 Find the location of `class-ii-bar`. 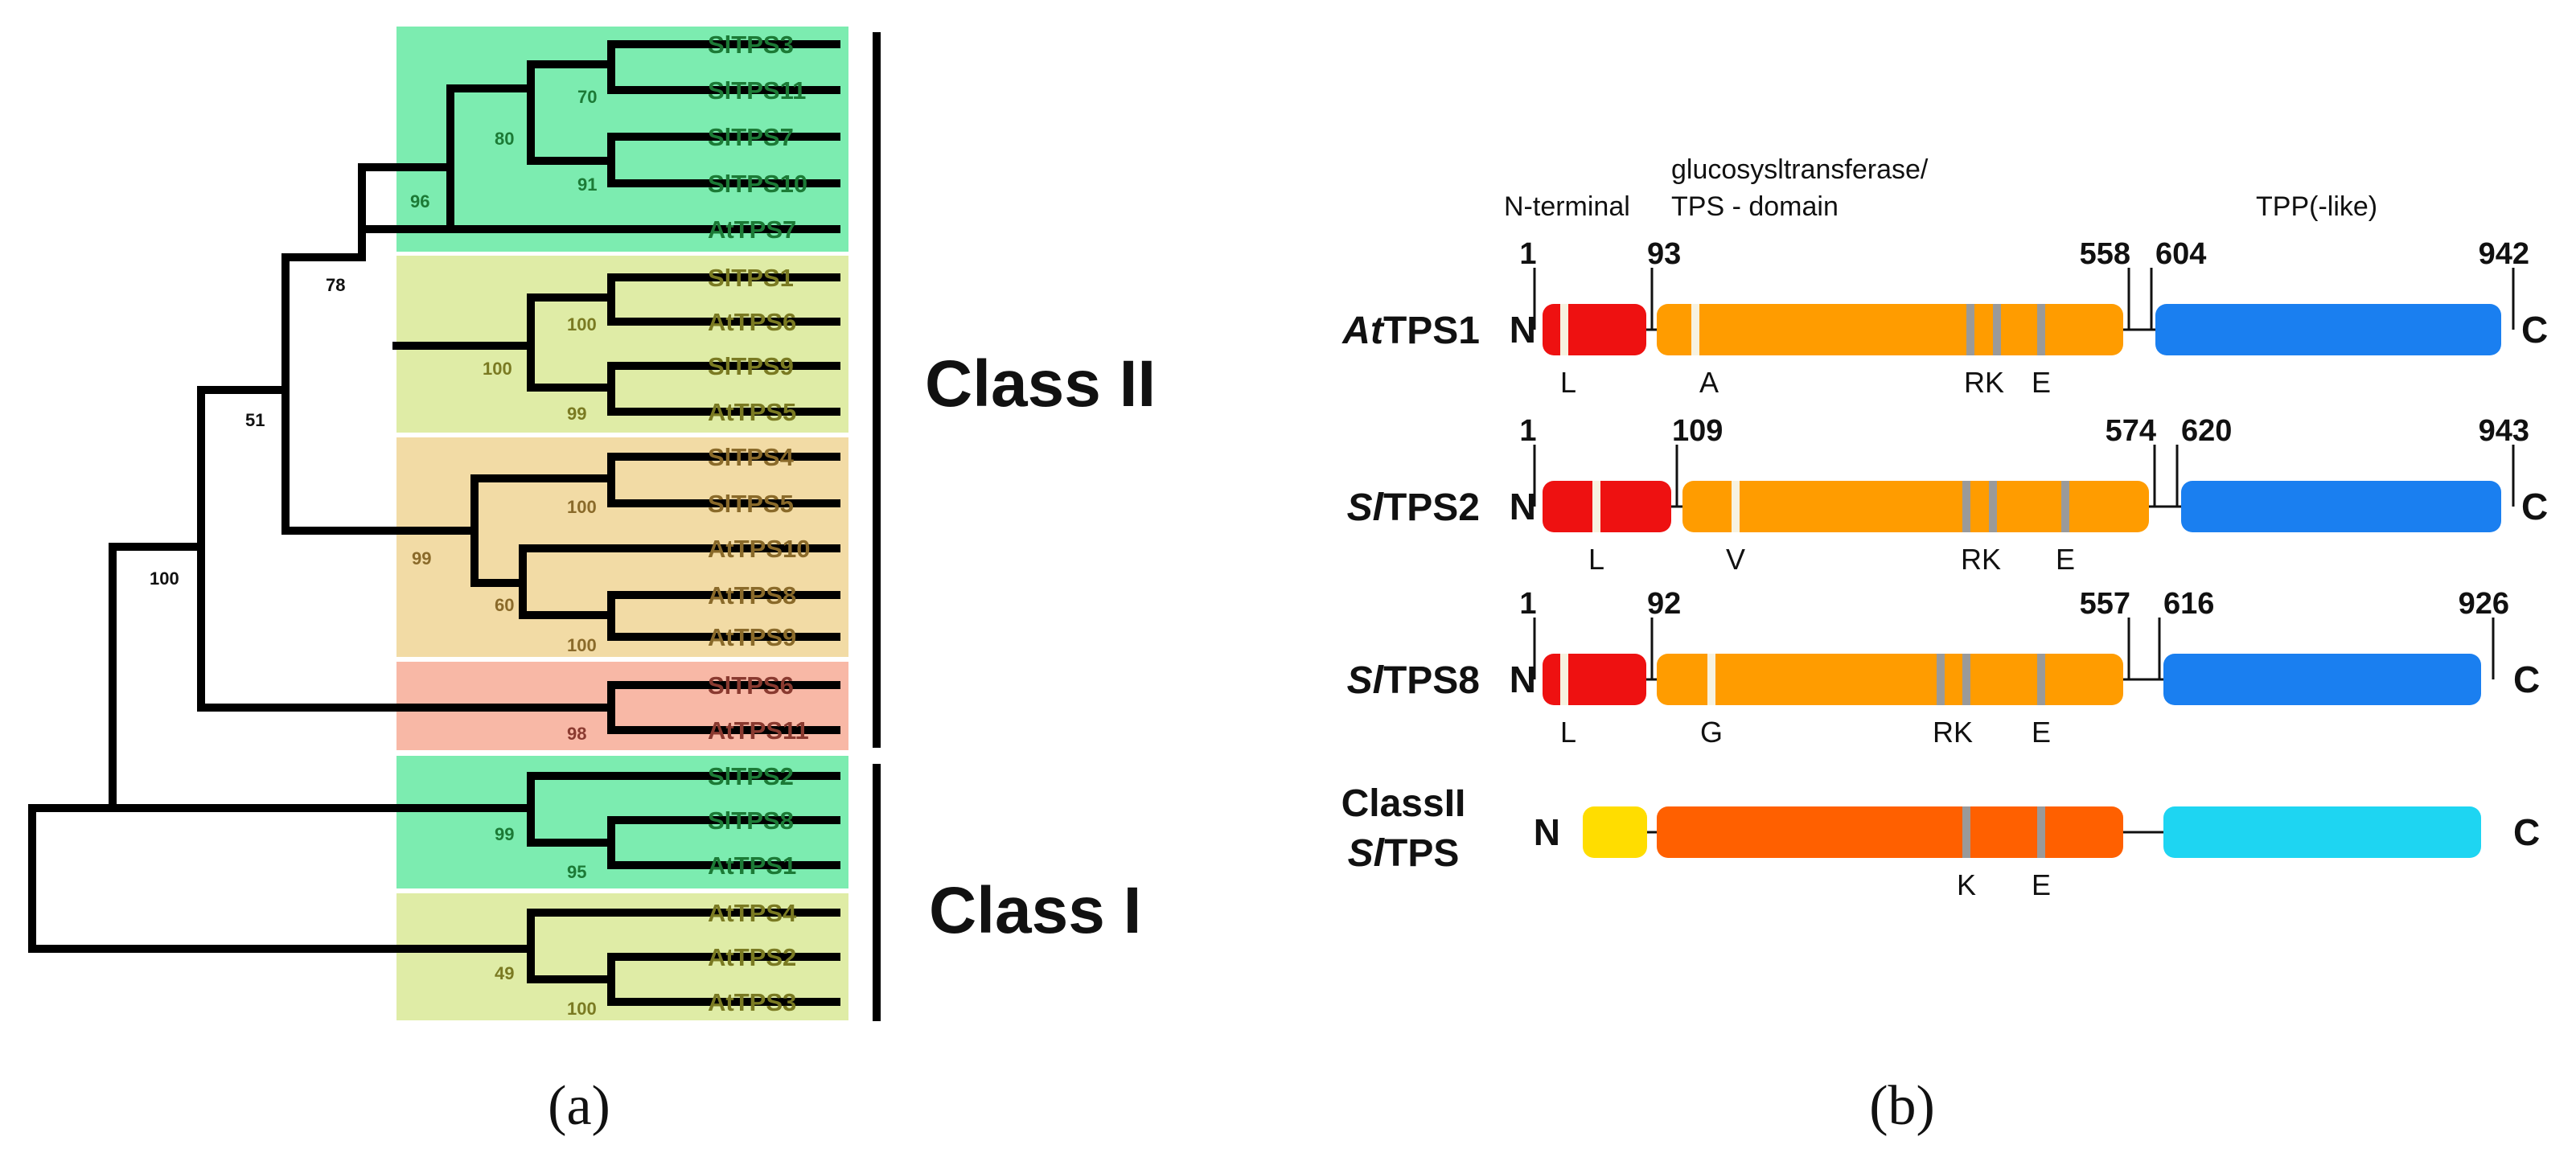

class-ii-bar is located at coordinates (877, 390).